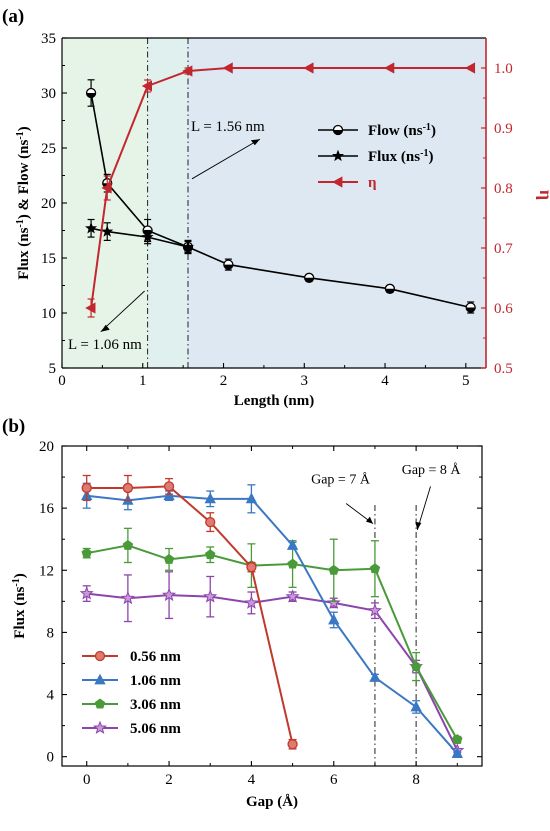  Describe the element at coordinates (333, 602) in the screenshot. I see `b-data-point-s3-p6` at that location.